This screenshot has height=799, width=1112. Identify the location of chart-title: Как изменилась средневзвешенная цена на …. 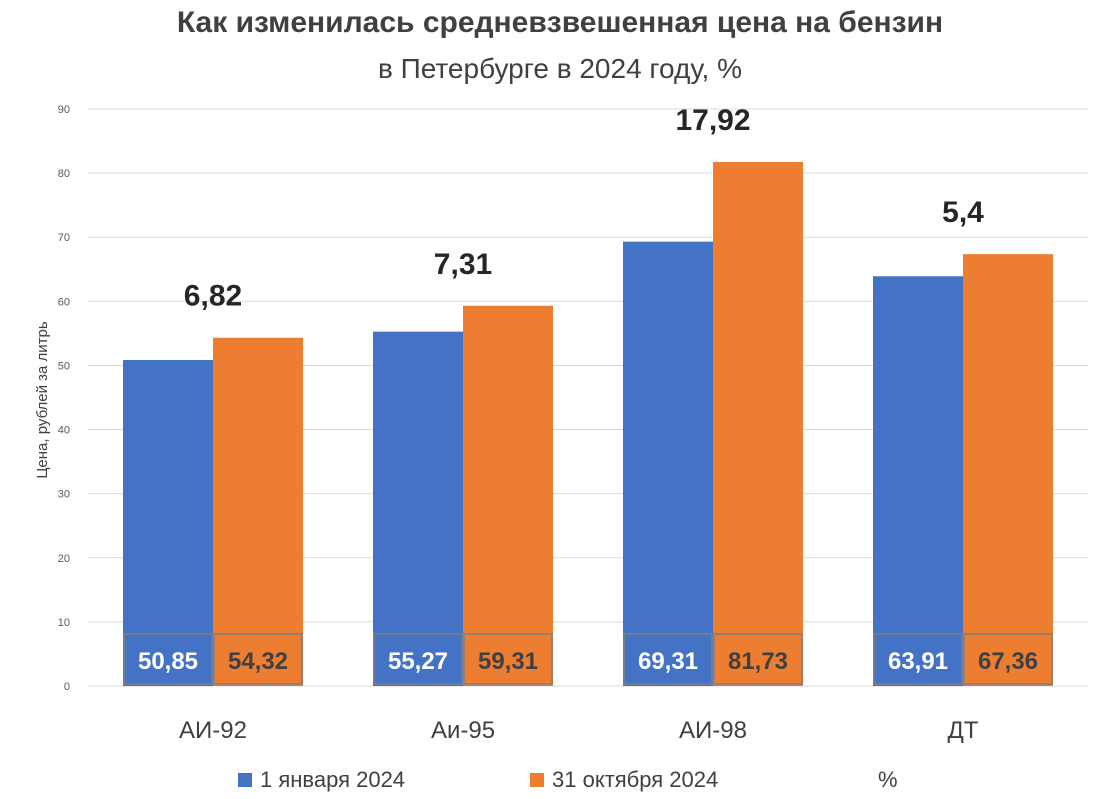
(560, 22).